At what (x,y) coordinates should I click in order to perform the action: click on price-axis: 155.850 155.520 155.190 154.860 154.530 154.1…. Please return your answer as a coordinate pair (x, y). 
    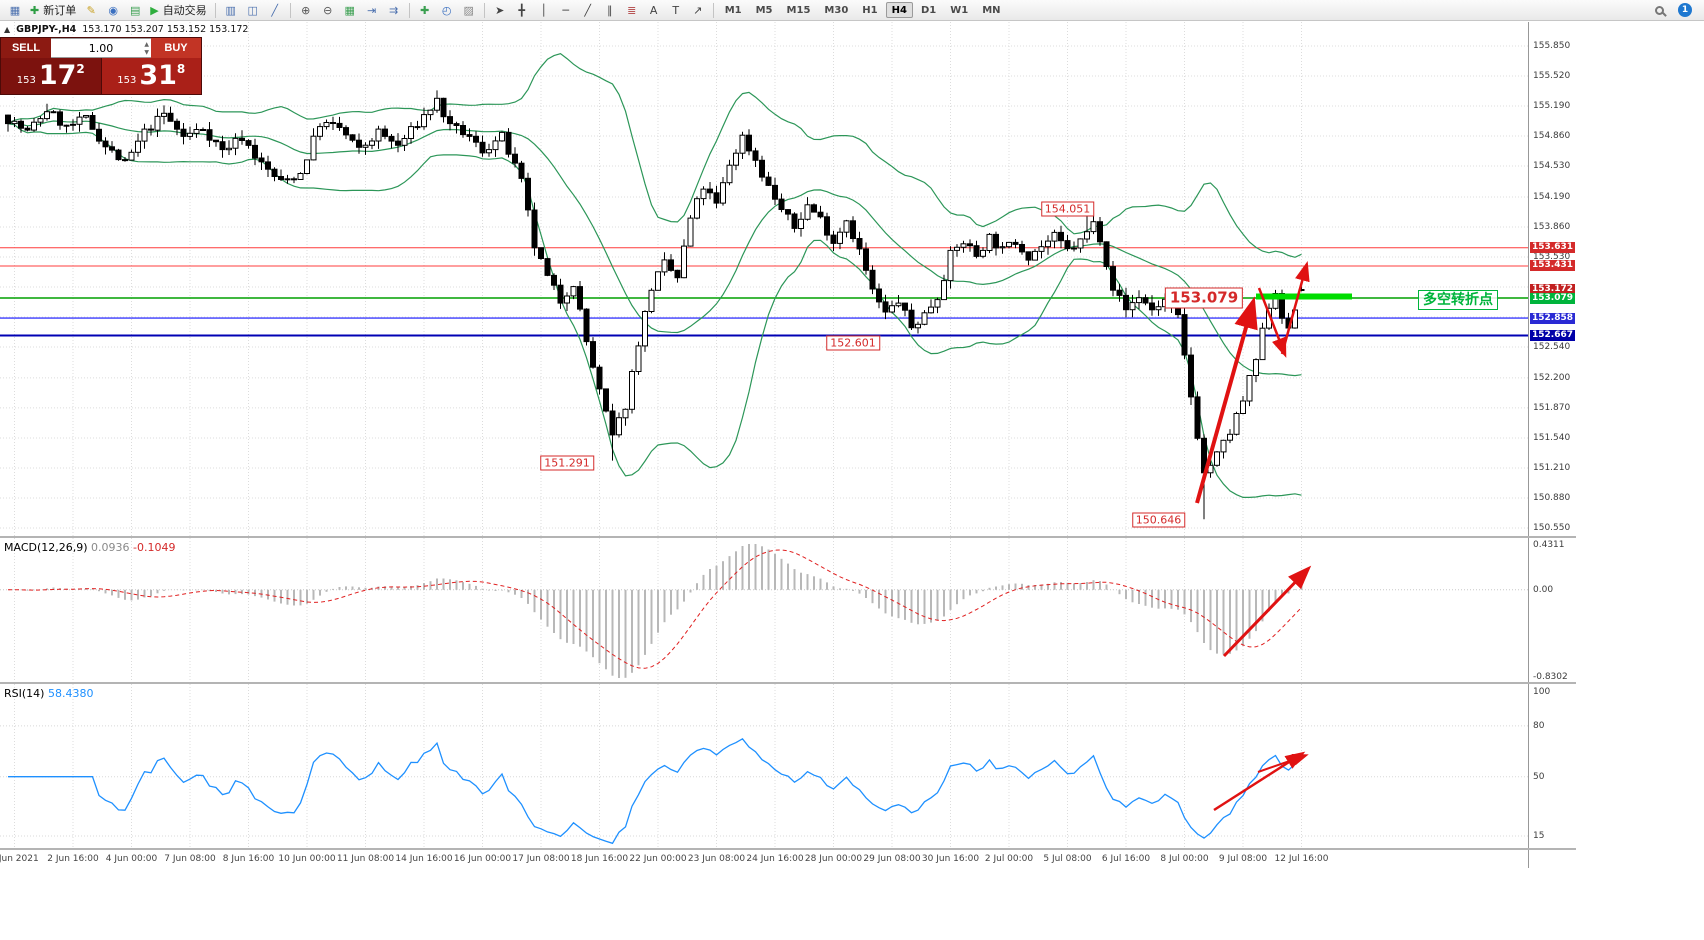
    Looking at the image, I should click on (1552, 445).